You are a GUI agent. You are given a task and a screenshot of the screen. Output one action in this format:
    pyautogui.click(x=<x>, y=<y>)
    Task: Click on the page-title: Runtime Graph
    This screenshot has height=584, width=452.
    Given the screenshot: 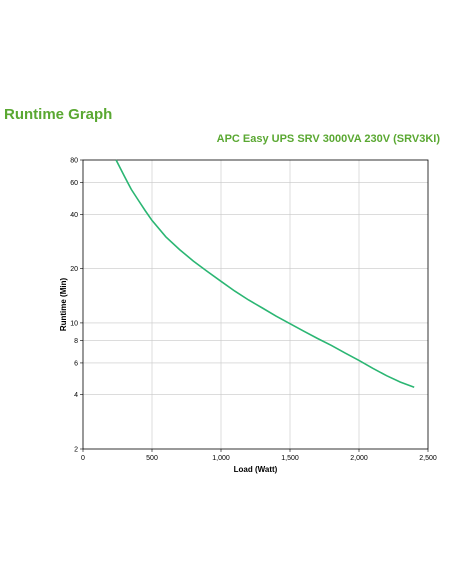 What is the action you would take?
    pyautogui.click(x=58, y=114)
    